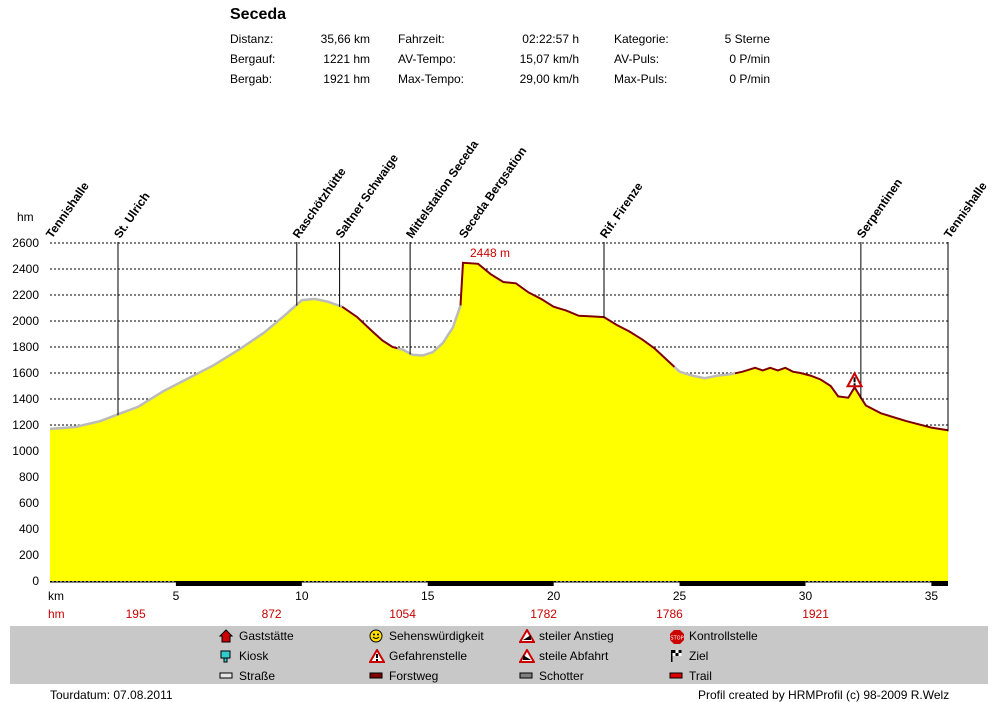  I want to click on stat-label: Distanz:, so click(252, 39).